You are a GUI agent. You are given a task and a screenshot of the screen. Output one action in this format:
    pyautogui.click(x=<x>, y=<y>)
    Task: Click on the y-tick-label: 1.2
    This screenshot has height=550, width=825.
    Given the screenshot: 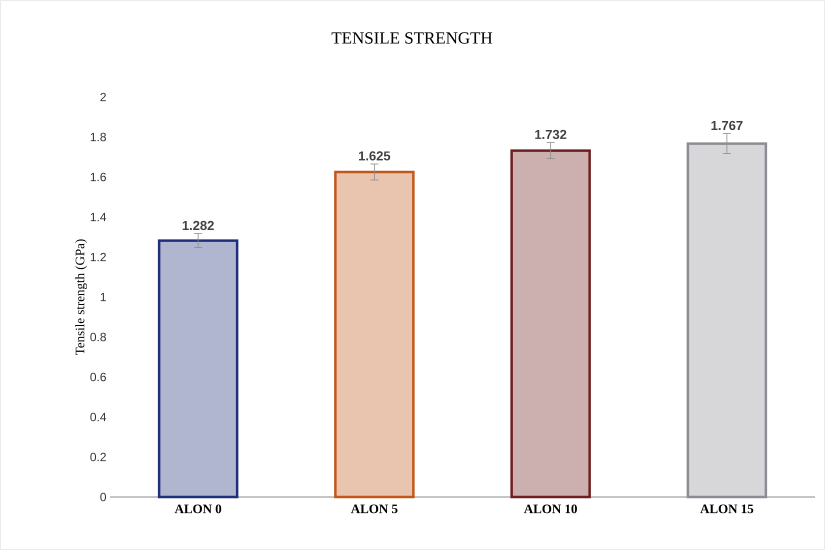 What is the action you would take?
    pyautogui.click(x=98, y=257)
    